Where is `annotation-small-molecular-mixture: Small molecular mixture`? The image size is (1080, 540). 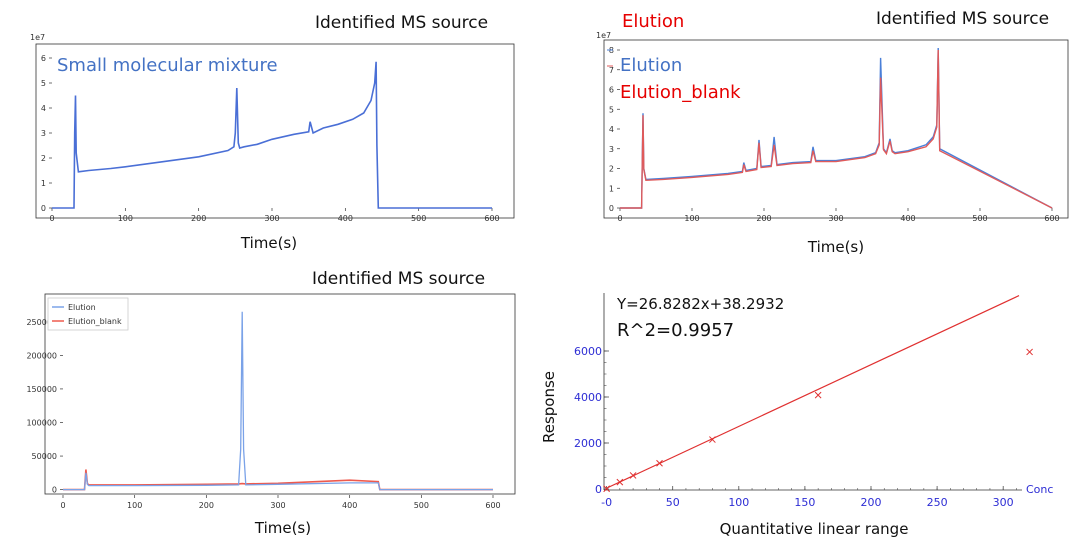 annotation-small-molecular-mixture: Small molecular mixture is located at coordinates (167, 65).